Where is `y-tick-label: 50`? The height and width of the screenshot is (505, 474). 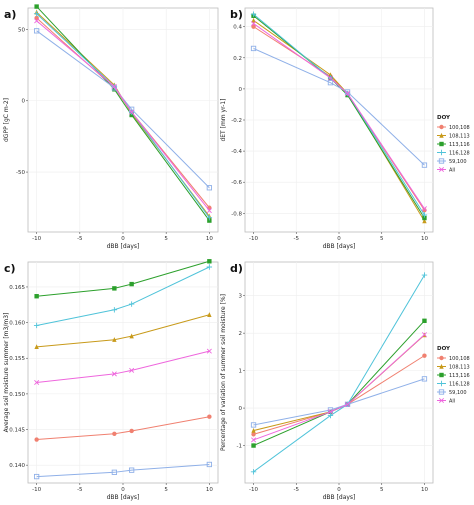 y-tick-label: 50 is located at coordinates (21, 30).